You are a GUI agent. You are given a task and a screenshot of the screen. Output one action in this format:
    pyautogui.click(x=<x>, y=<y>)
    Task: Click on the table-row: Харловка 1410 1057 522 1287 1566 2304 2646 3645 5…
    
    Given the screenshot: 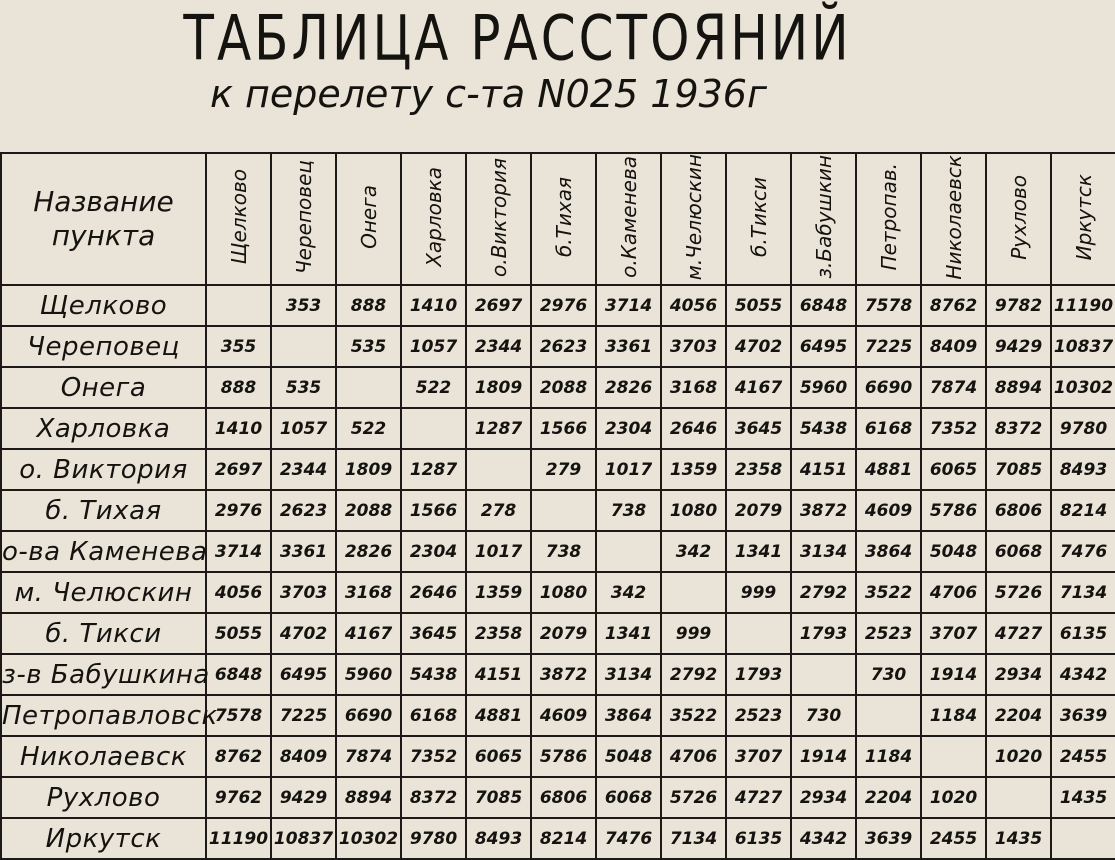 What is the action you would take?
    pyautogui.click(x=557, y=429)
    